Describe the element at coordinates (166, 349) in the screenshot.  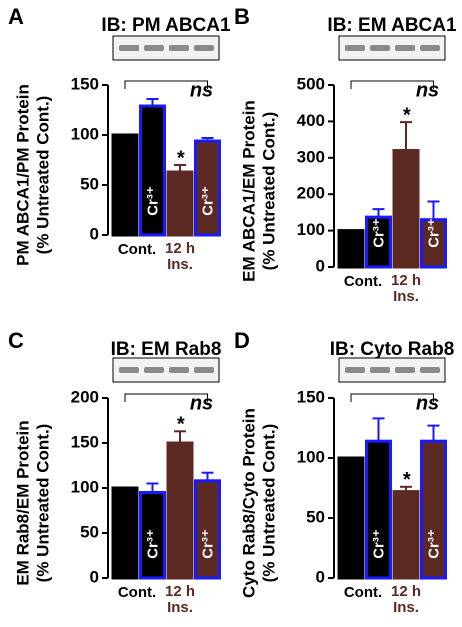
I see `panel-title: IB: EM Rab8` at that location.